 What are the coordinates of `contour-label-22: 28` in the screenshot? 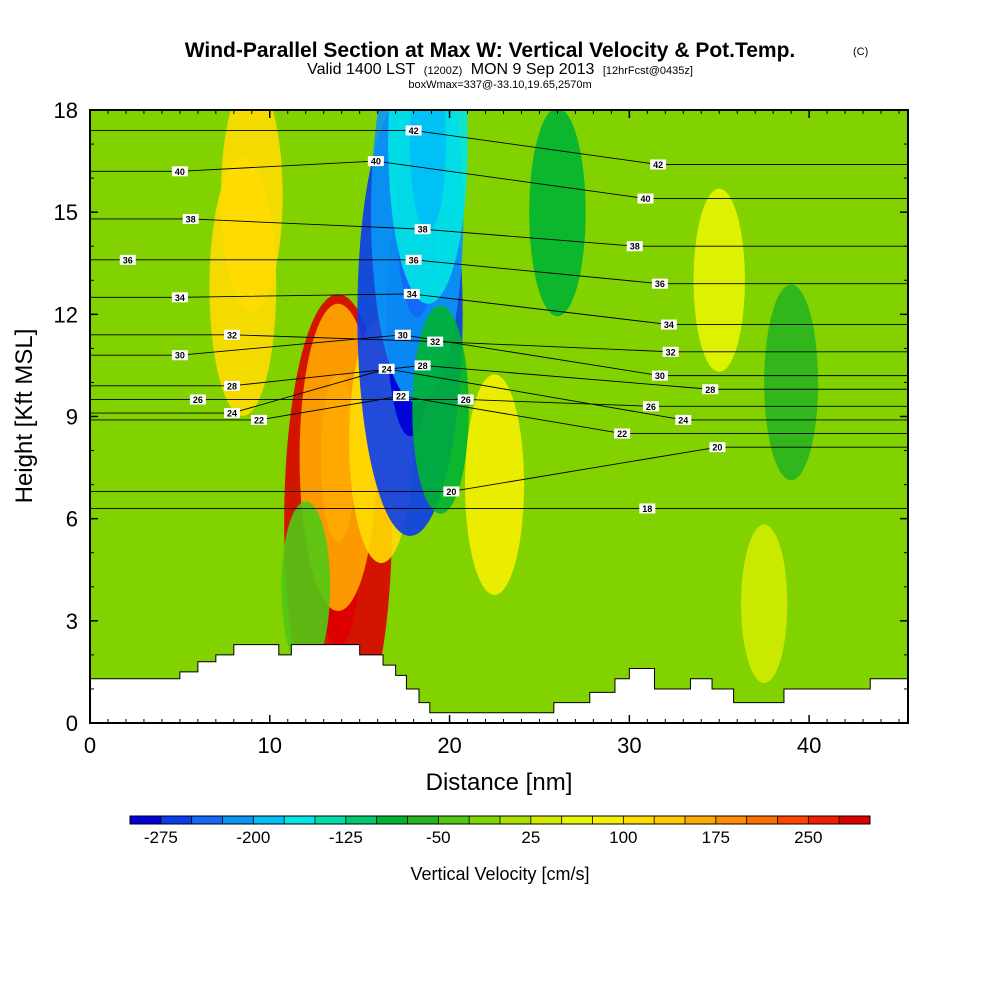 It's located at (710, 389).